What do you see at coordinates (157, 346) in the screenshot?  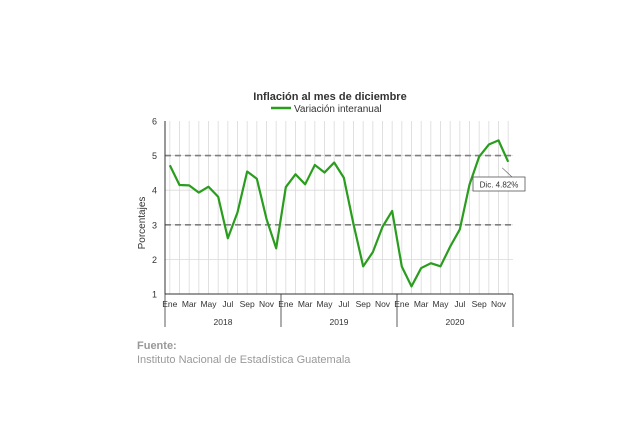 I see `source-label: Fuente:` at bounding box center [157, 346].